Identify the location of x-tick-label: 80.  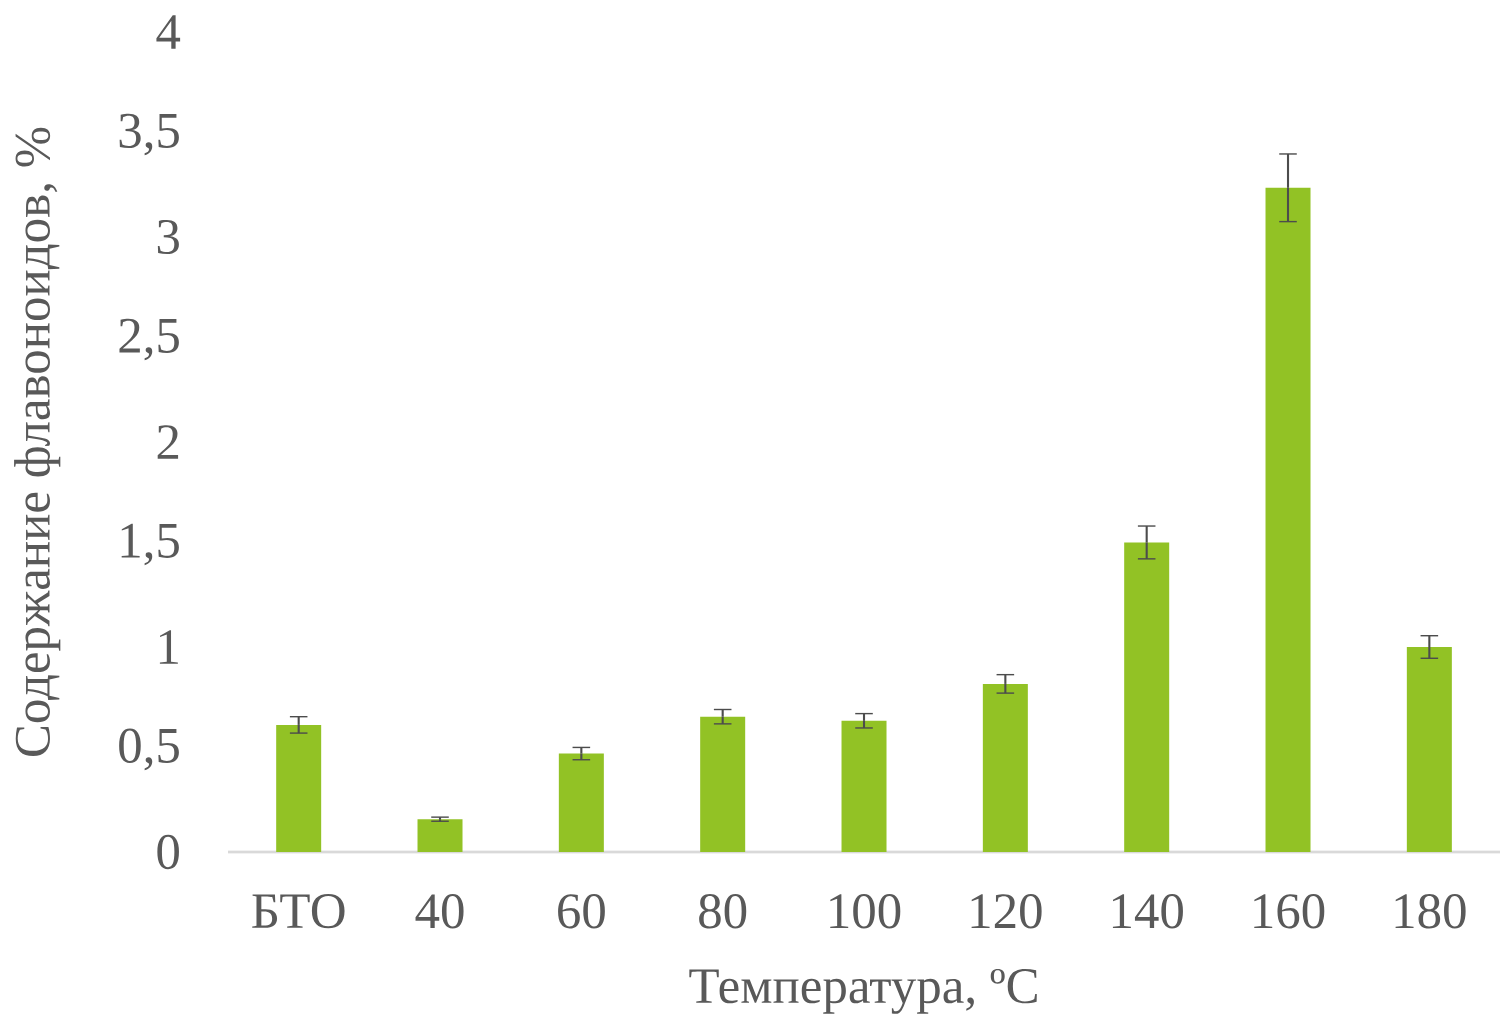
(723, 911).